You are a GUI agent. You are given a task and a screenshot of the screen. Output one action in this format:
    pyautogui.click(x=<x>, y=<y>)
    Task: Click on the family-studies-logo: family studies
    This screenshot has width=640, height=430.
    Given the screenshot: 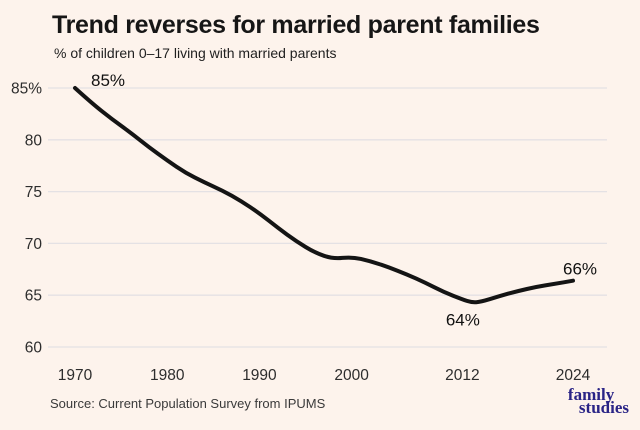 What is the action you would take?
    pyautogui.click(x=598, y=401)
    